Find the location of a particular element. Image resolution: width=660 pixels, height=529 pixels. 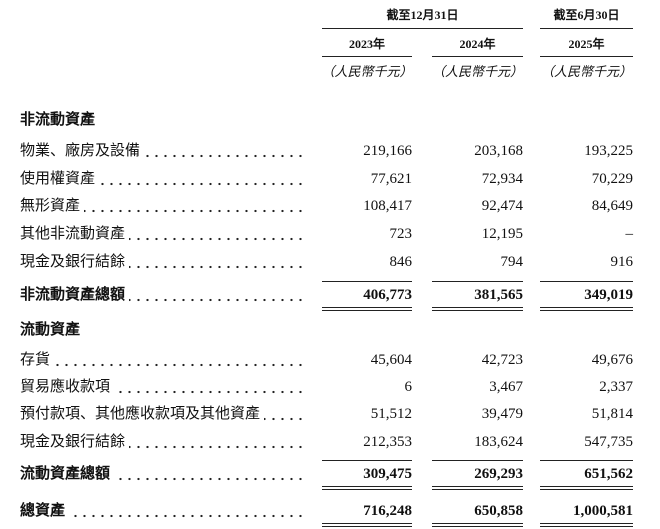

year-header: 2025年 is located at coordinates (586, 44).